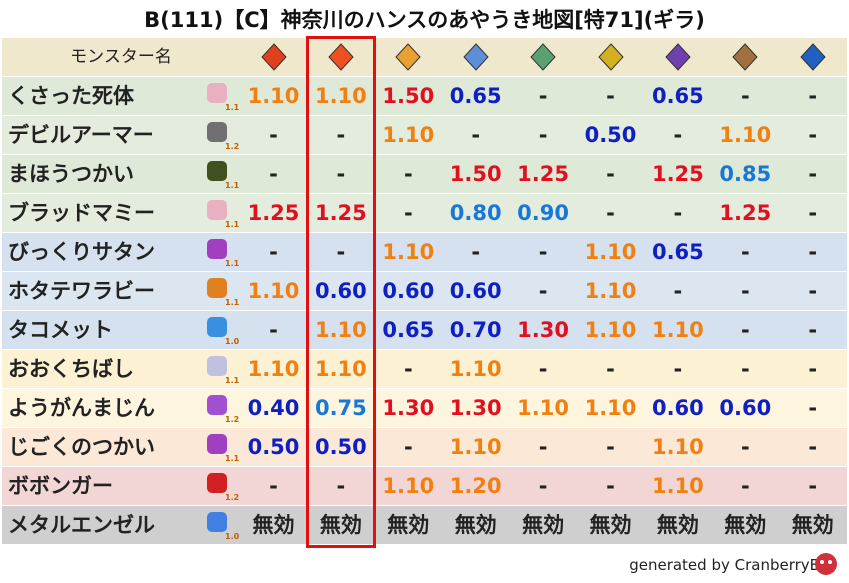 The height and width of the screenshot is (583, 849). I want to click on monster-name: メタルエンゼル, so click(81, 525).